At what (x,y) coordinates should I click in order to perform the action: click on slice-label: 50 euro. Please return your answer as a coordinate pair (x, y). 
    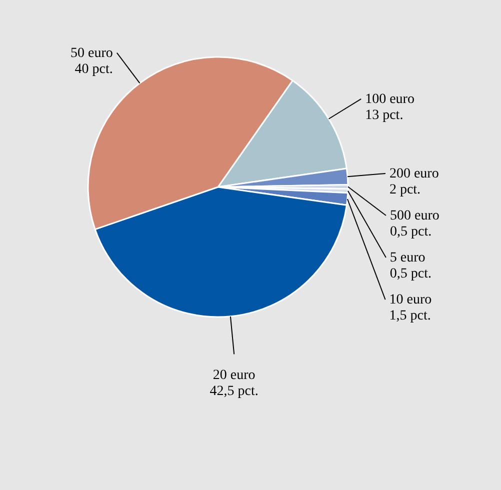
    Looking at the image, I should click on (91, 53).